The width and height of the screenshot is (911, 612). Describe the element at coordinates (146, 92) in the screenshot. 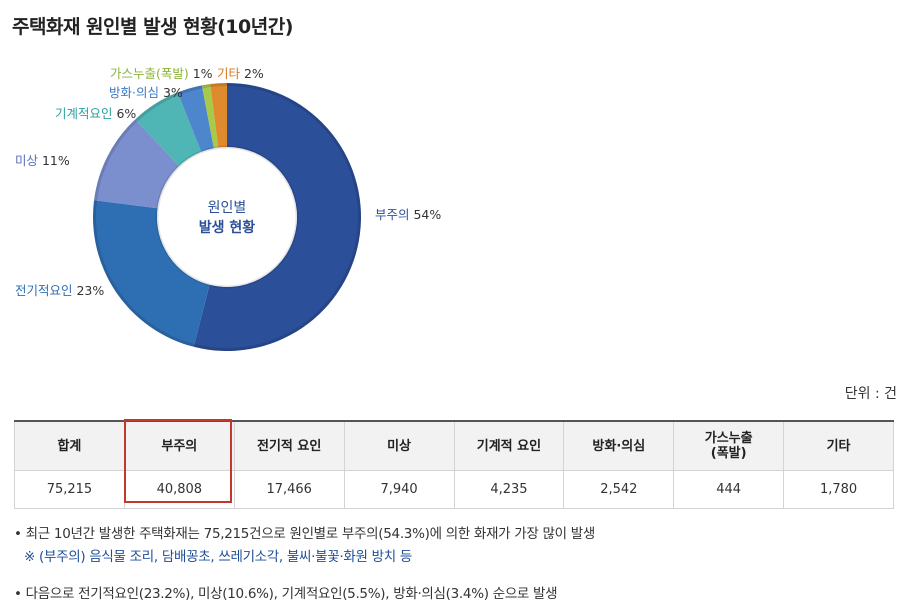

I see `slice-label-4: 방화·의심 3%` at that location.